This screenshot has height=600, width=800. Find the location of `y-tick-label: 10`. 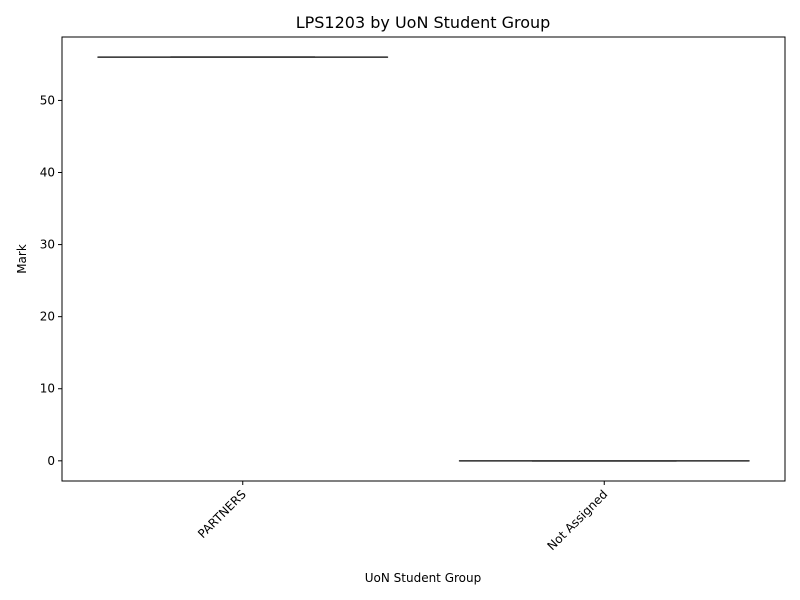

y-tick-label: 10 is located at coordinates (47, 389).